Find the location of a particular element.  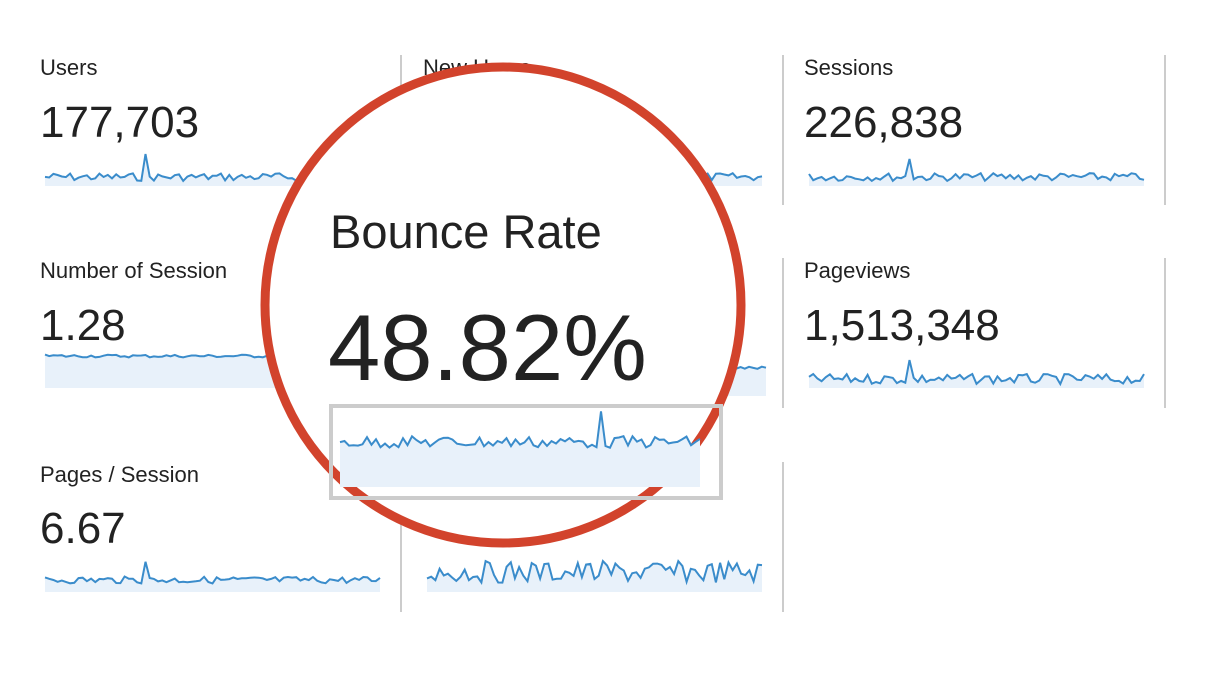

metric-label: Sessions is located at coordinates (848, 67).